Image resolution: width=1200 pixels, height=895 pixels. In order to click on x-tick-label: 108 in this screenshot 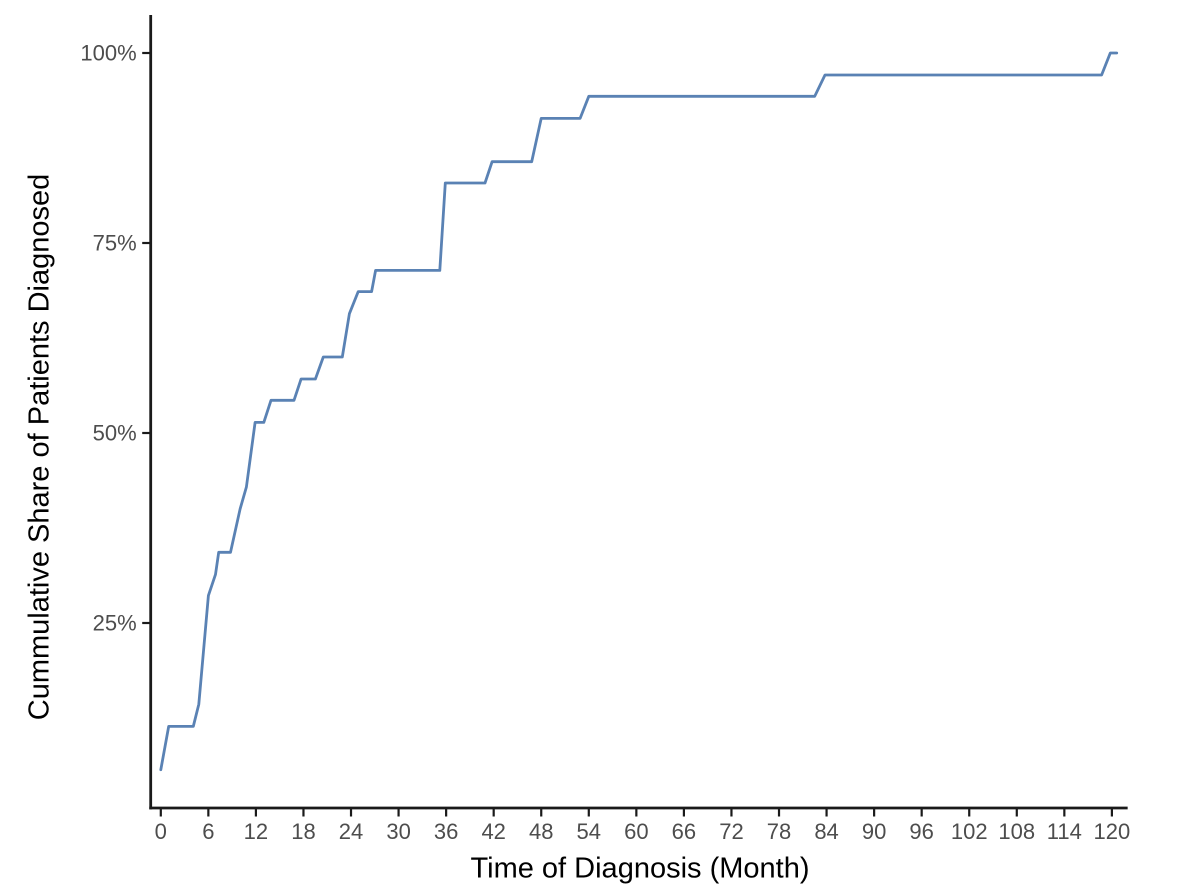, I will do `click(1016, 831)`.